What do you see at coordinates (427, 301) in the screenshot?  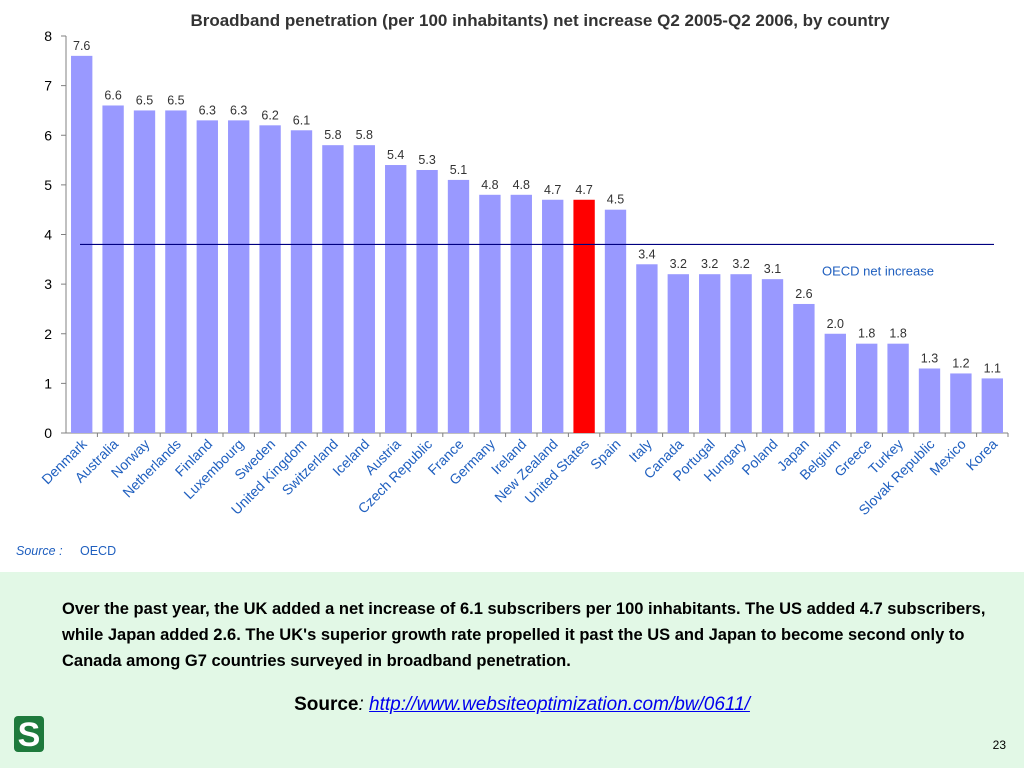 I see `bar-czech-republic` at bounding box center [427, 301].